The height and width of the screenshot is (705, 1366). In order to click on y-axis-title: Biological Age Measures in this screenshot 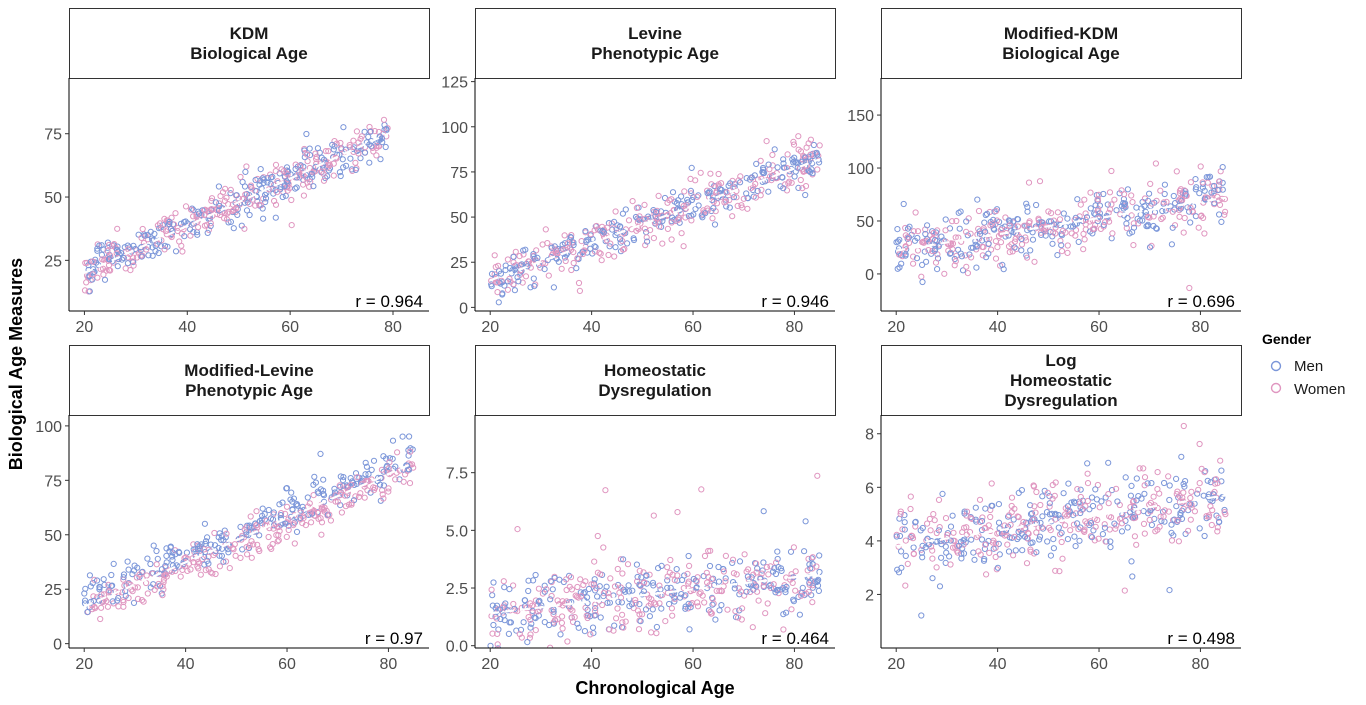, I will do `click(16, 364)`.